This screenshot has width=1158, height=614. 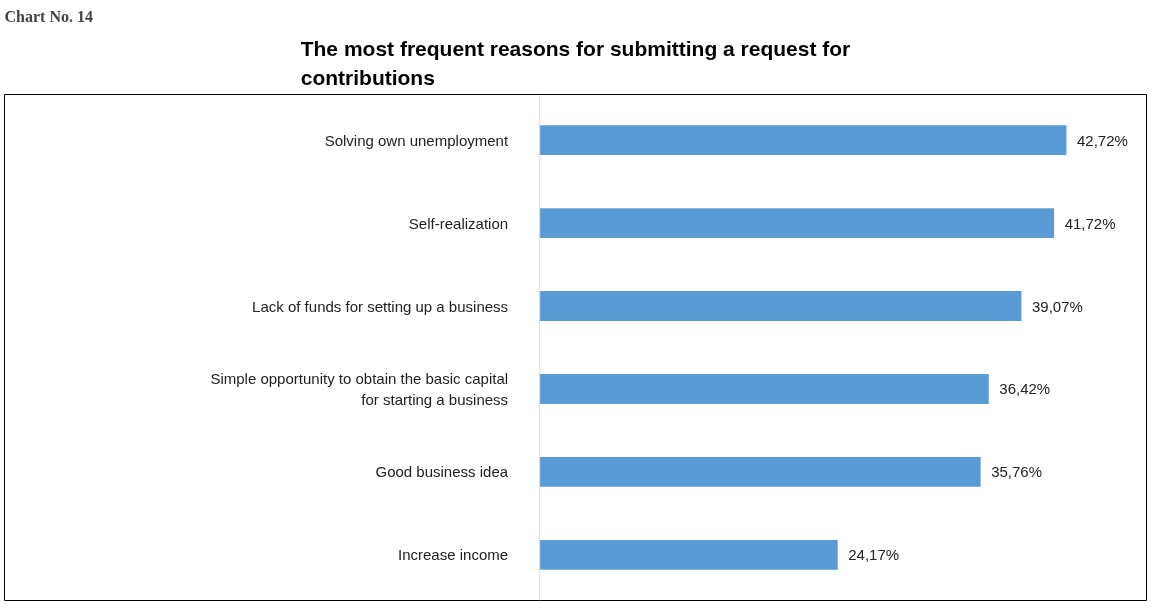 What do you see at coordinates (380, 306) in the screenshot?
I see `y-tick-label: Lack of funds for setting up a business` at bounding box center [380, 306].